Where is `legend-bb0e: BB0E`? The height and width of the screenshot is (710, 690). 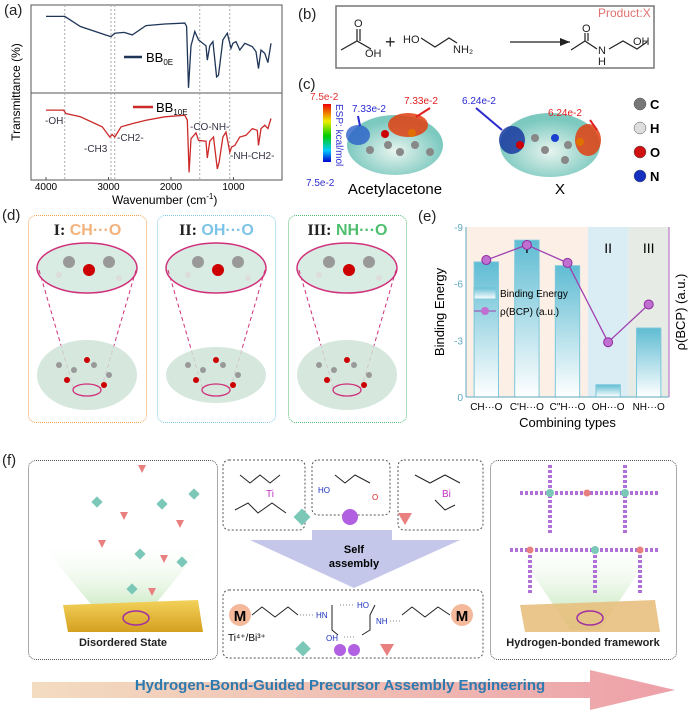 legend-bb0e: BB0E is located at coordinates (159, 58).